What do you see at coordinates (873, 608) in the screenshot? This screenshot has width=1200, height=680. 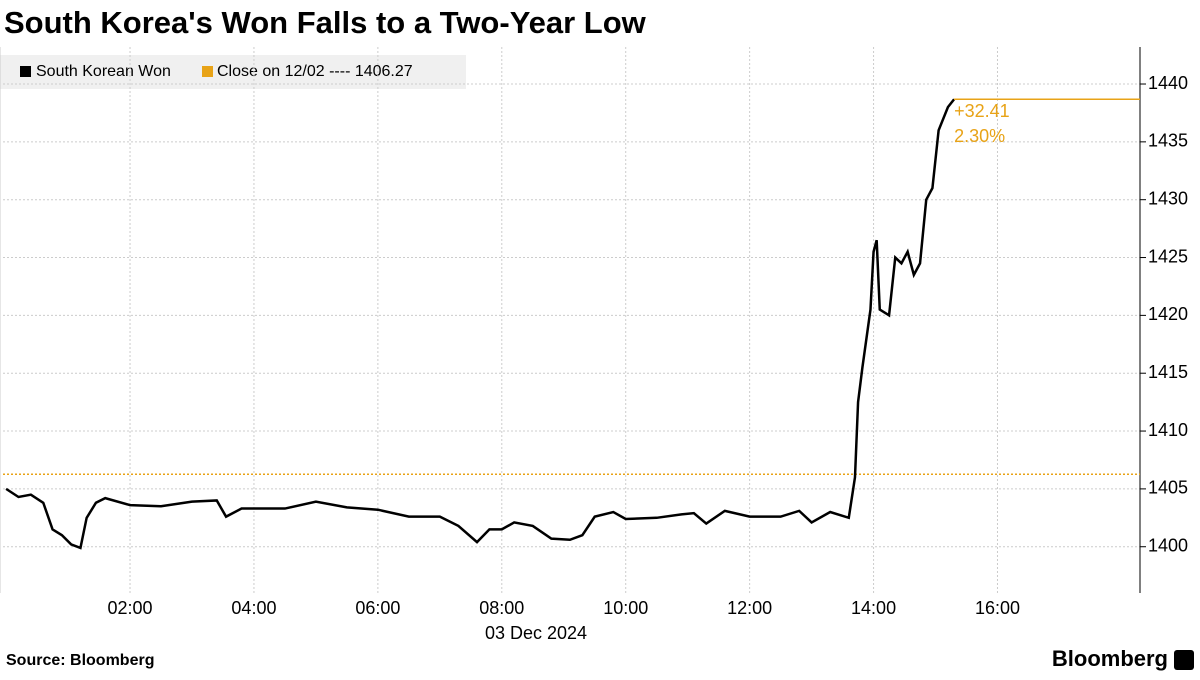 I see `x-tick-label: 14:00` at bounding box center [873, 608].